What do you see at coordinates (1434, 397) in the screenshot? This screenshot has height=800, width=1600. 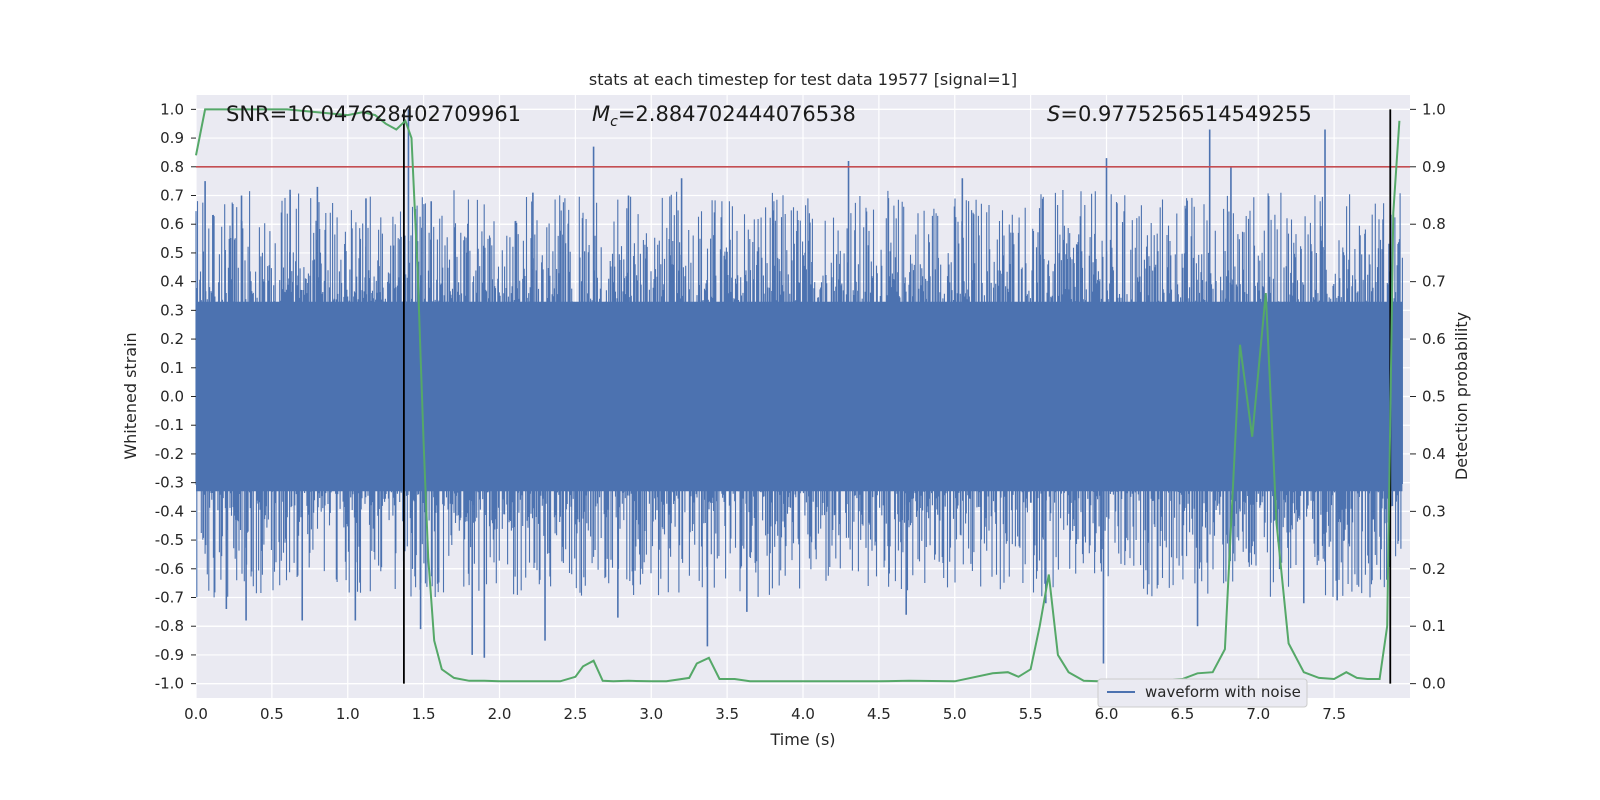 I see `y2-tick-label: 0.5` at bounding box center [1434, 397].